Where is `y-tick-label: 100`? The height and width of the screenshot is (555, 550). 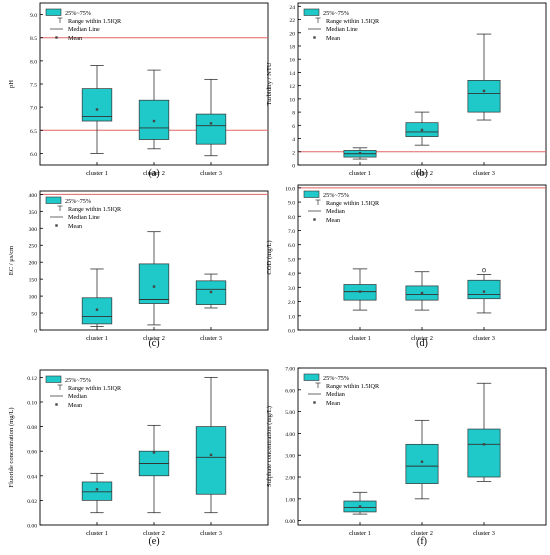 y-tick-label: 100 is located at coordinates (33, 298).